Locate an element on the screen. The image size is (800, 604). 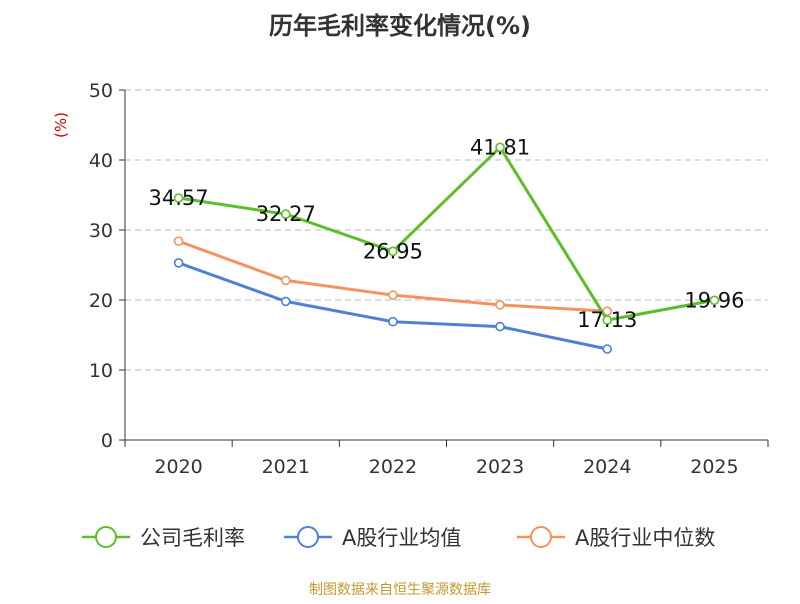
x-tick-label: 2025 is located at coordinates (714, 467).